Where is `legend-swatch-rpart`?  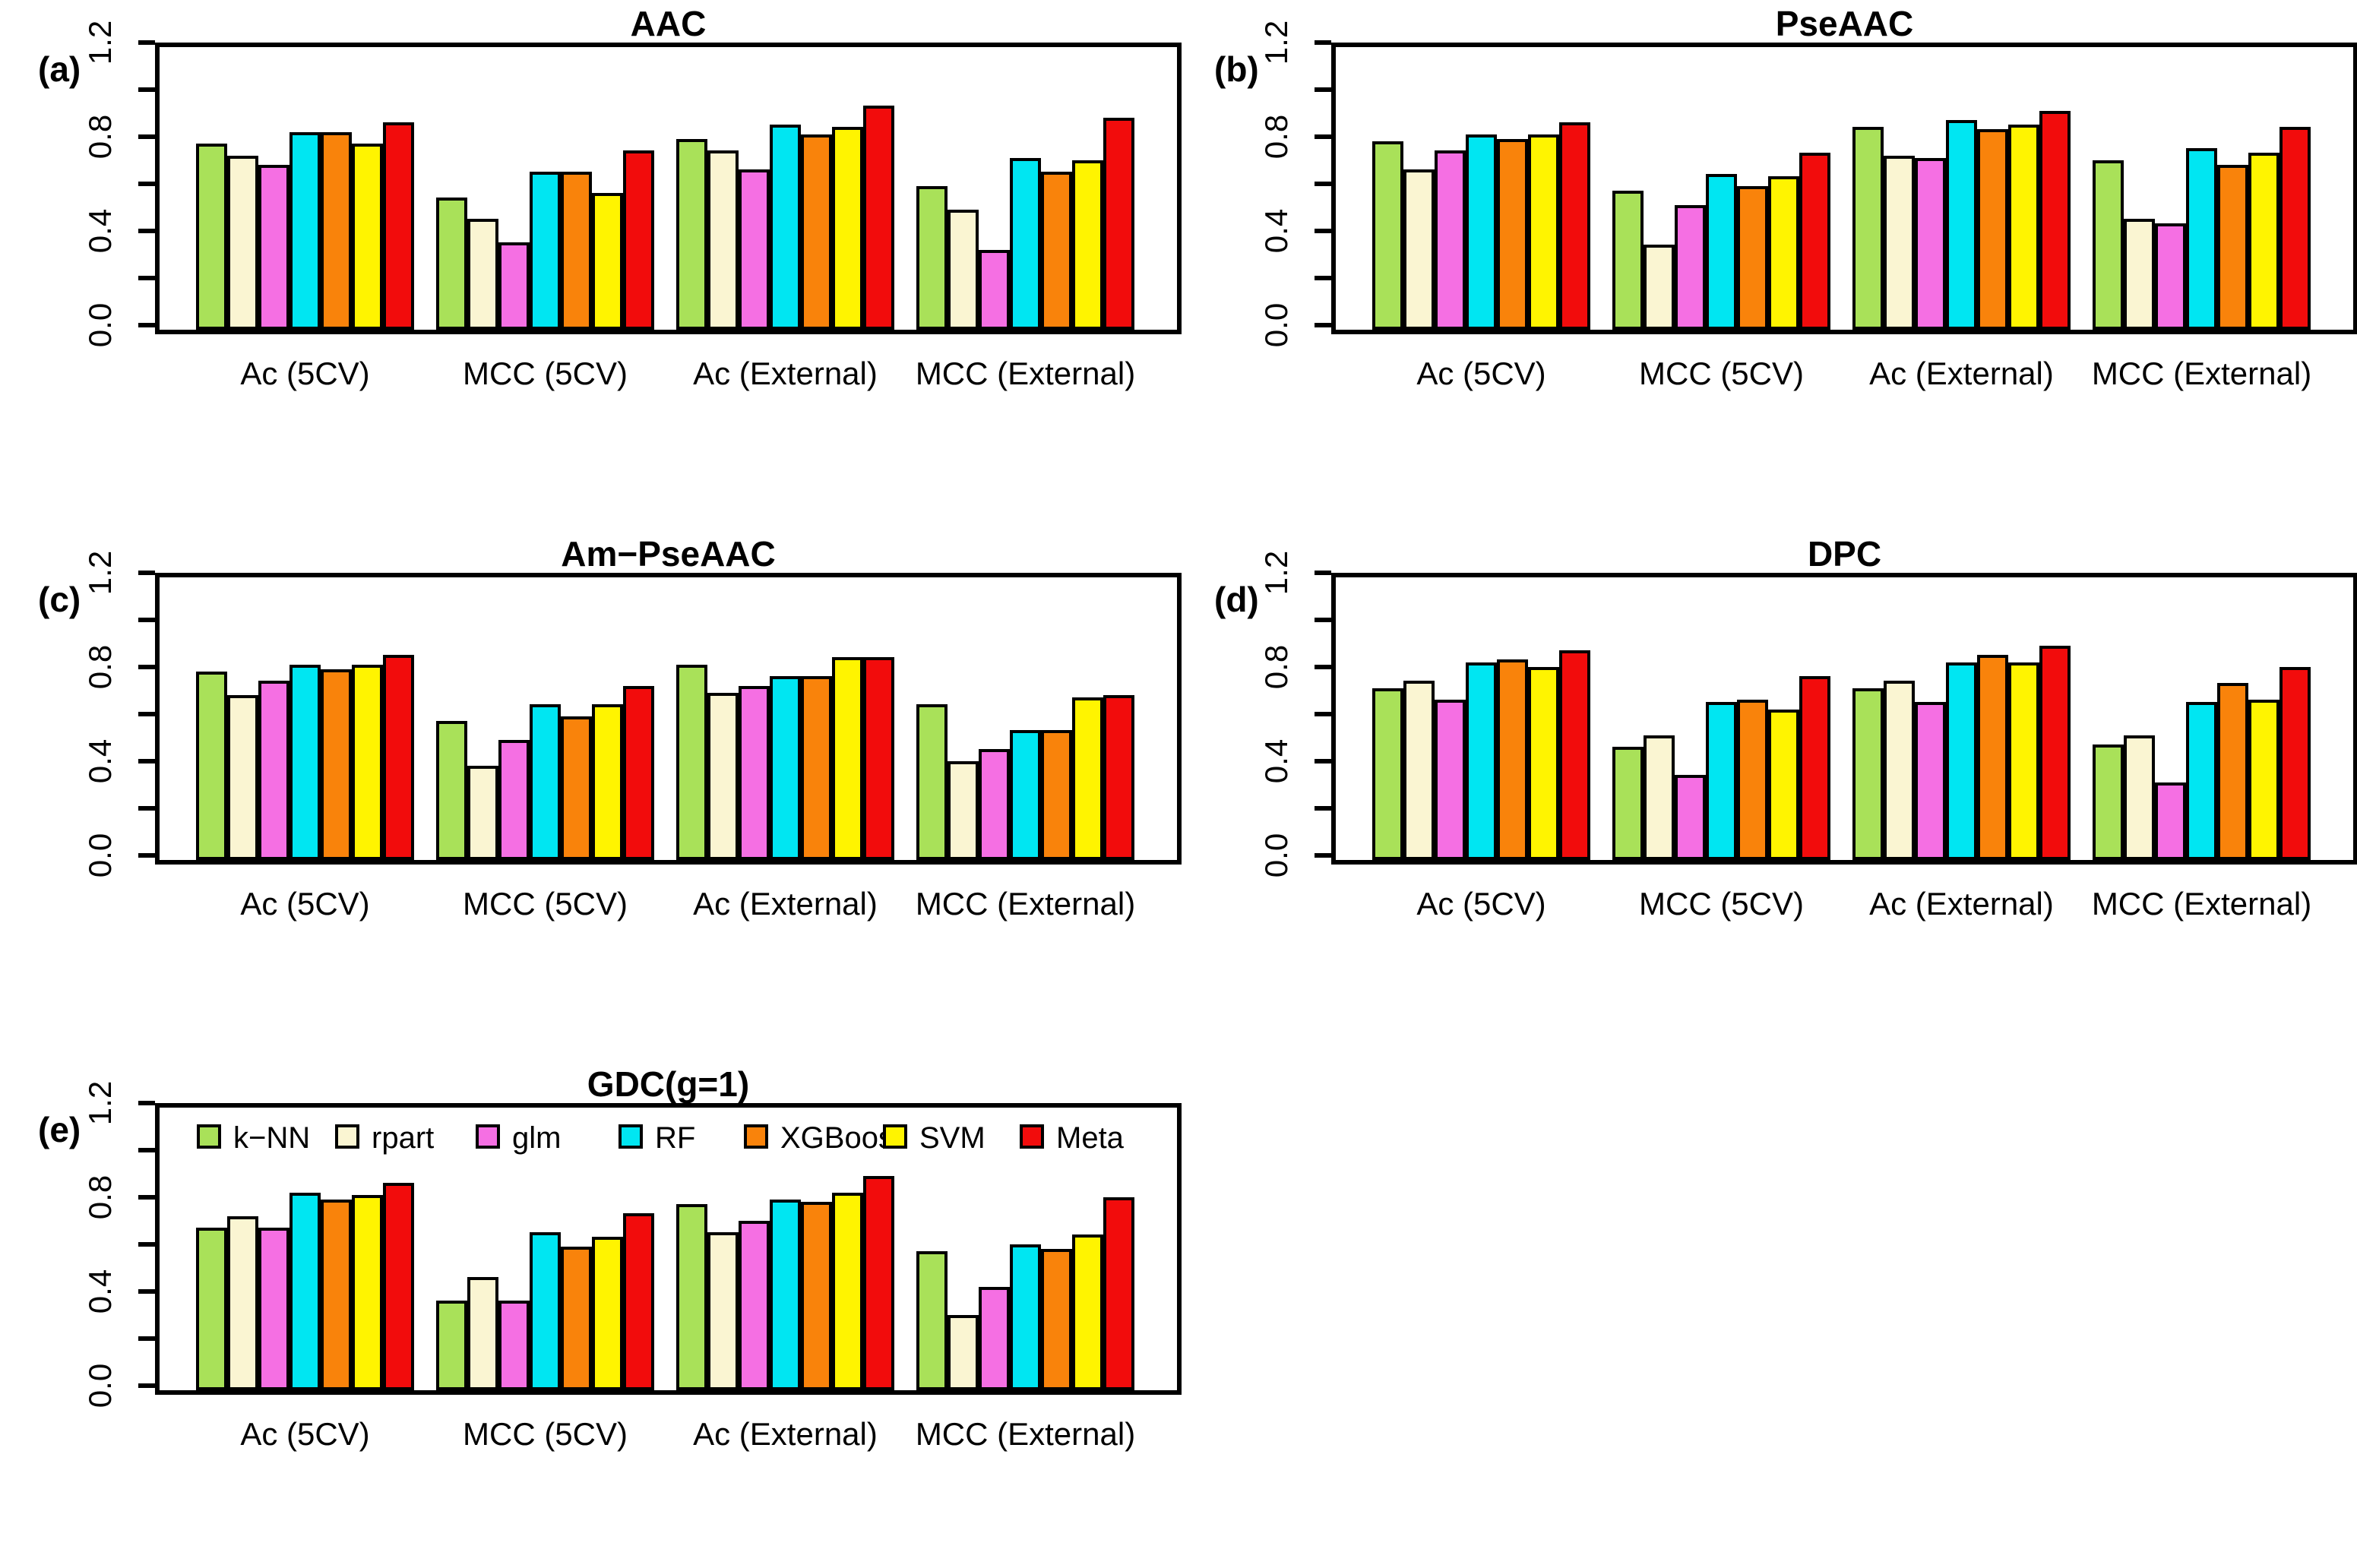
legend-swatch-rpart is located at coordinates (347, 1136).